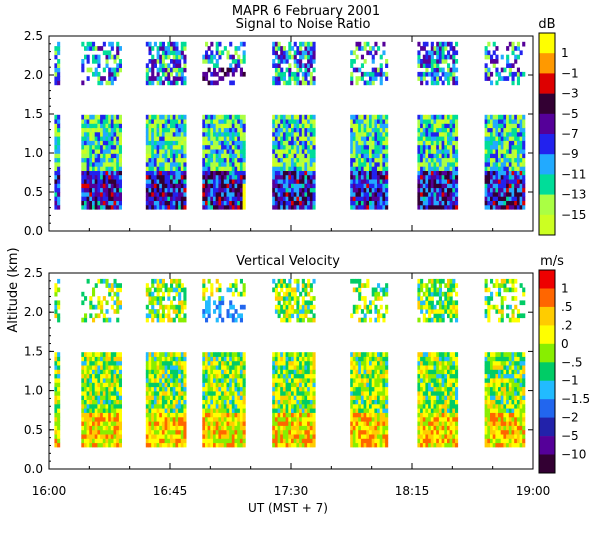  What do you see at coordinates (101, 363) in the screenshot?
I see `observation-segment` at bounding box center [101, 363].